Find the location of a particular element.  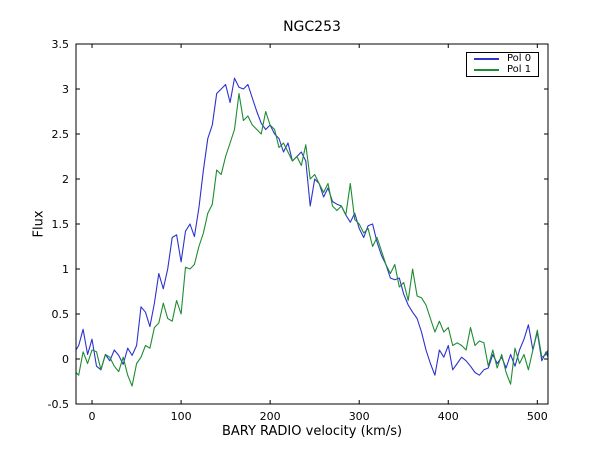

y-tick-label: 1.5 is located at coordinates (61, 224).